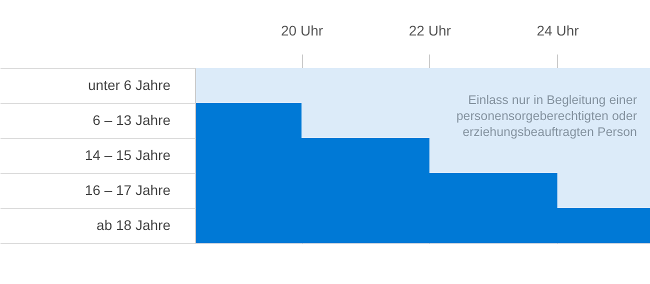 This screenshot has width=650, height=284. What do you see at coordinates (127, 155) in the screenshot?
I see `y-tick-label: 14 – 15 Jahre` at bounding box center [127, 155].